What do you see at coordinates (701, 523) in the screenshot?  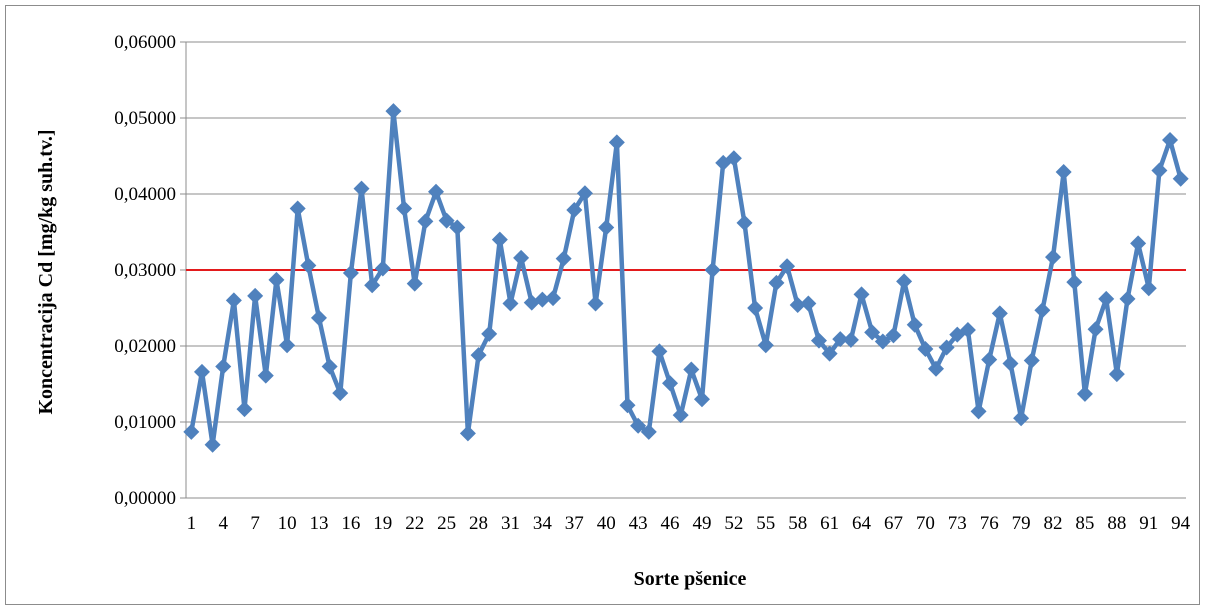 I see `x-tick-label: 49` at bounding box center [701, 523].